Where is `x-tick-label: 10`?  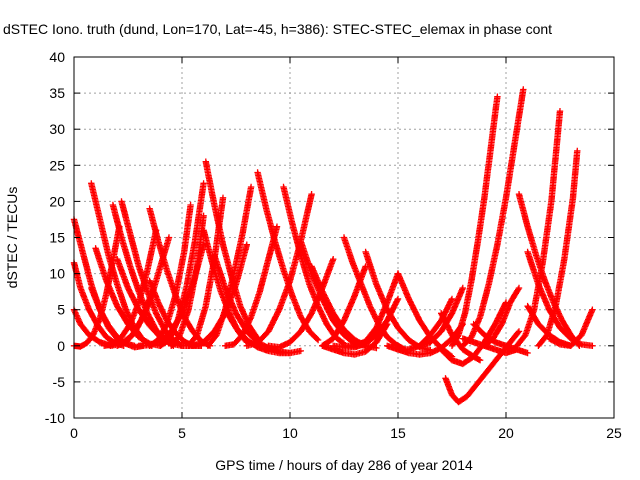
x-tick-label: 10 is located at coordinates (290, 433).